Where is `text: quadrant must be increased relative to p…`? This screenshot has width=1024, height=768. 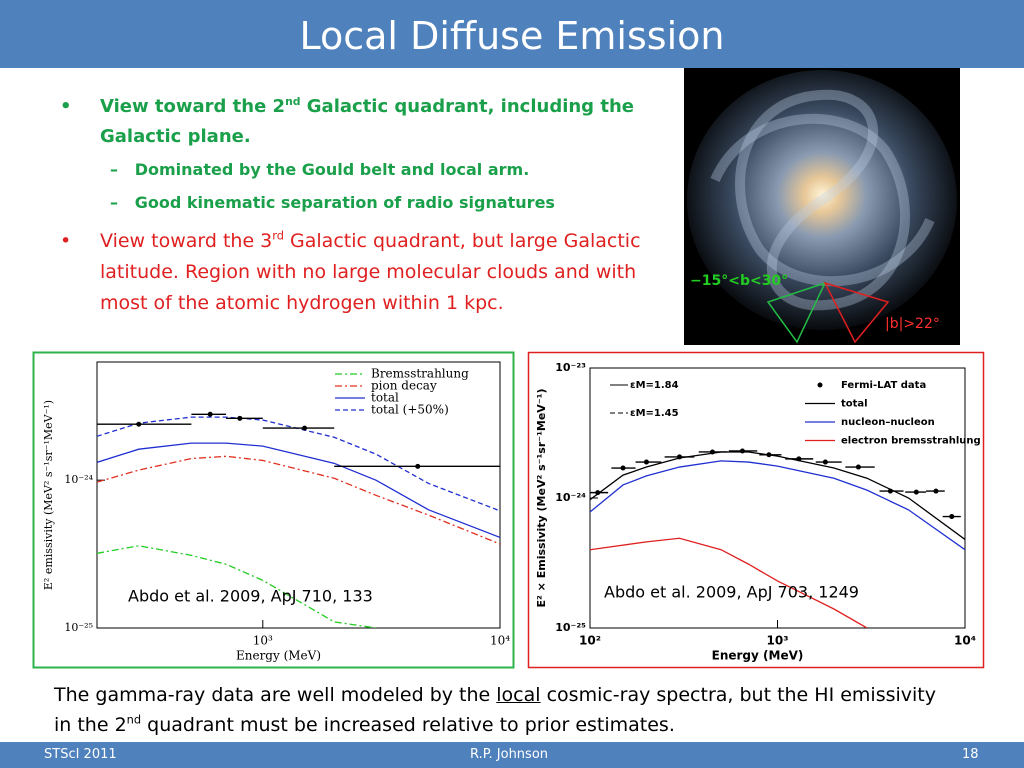
text: quadrant must be increased relative to p… is located at coordinates (408, 725).